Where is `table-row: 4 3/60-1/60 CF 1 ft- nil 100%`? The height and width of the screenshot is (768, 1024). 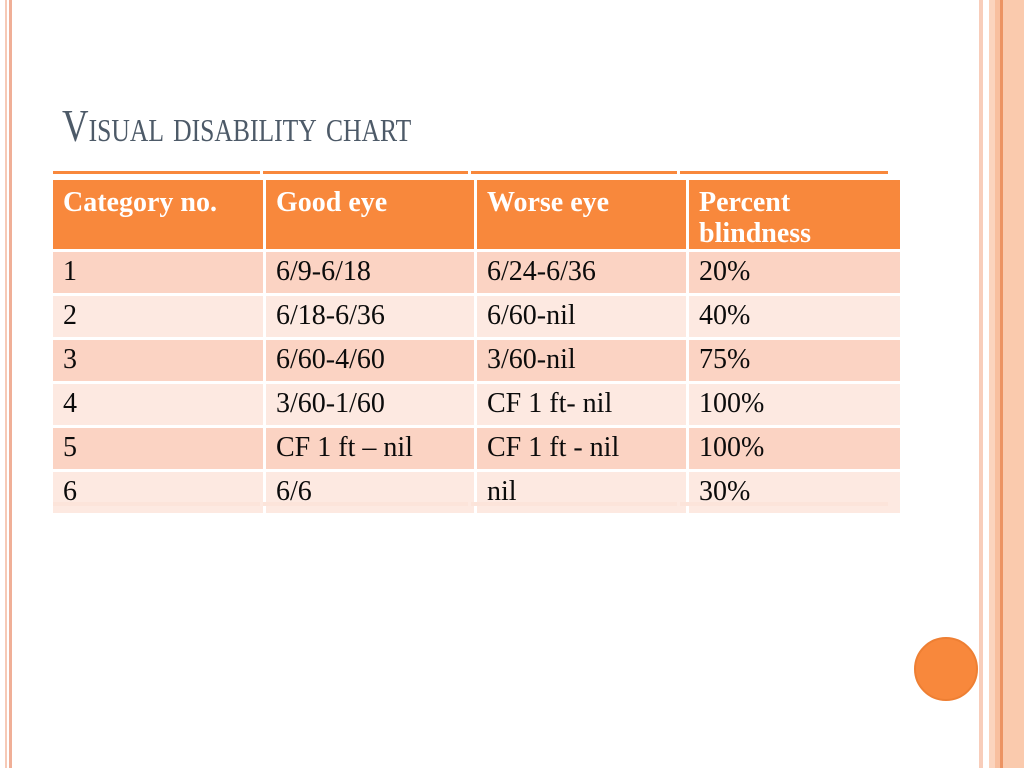 table-row: 4 3/60-1/60 CF 1 ft- nil 100% is located at coordinates (476, 404).